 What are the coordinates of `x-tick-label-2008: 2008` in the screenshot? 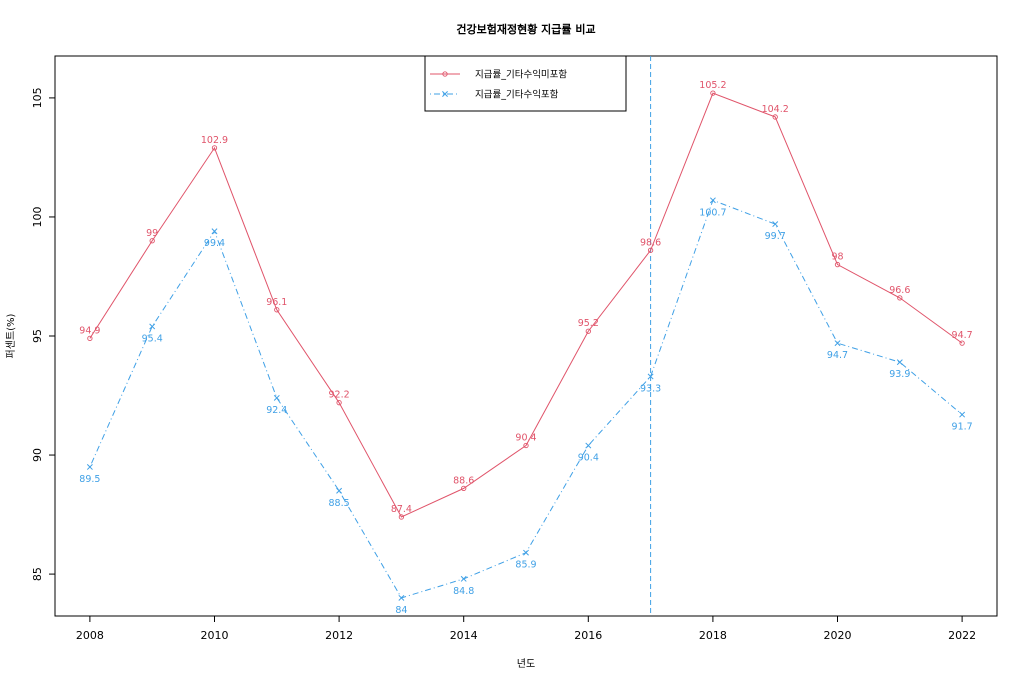 It's located at (90, 635).